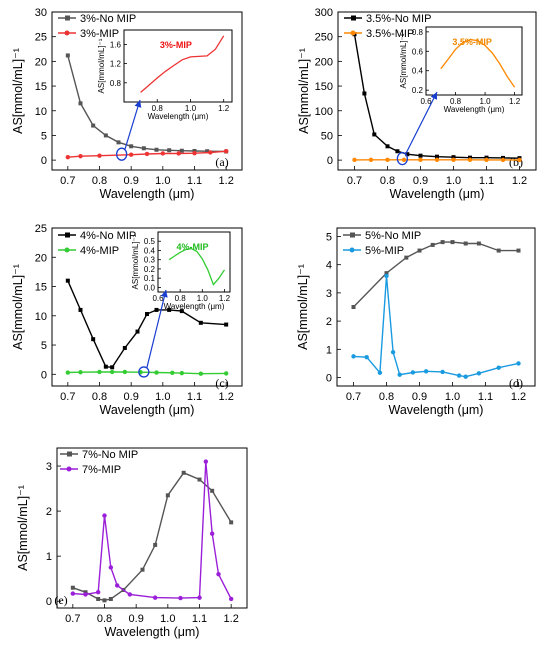 This screenshot has height=650, width=550. I want to click on legend-label: 3.5%-MIP, so click(390, 34).